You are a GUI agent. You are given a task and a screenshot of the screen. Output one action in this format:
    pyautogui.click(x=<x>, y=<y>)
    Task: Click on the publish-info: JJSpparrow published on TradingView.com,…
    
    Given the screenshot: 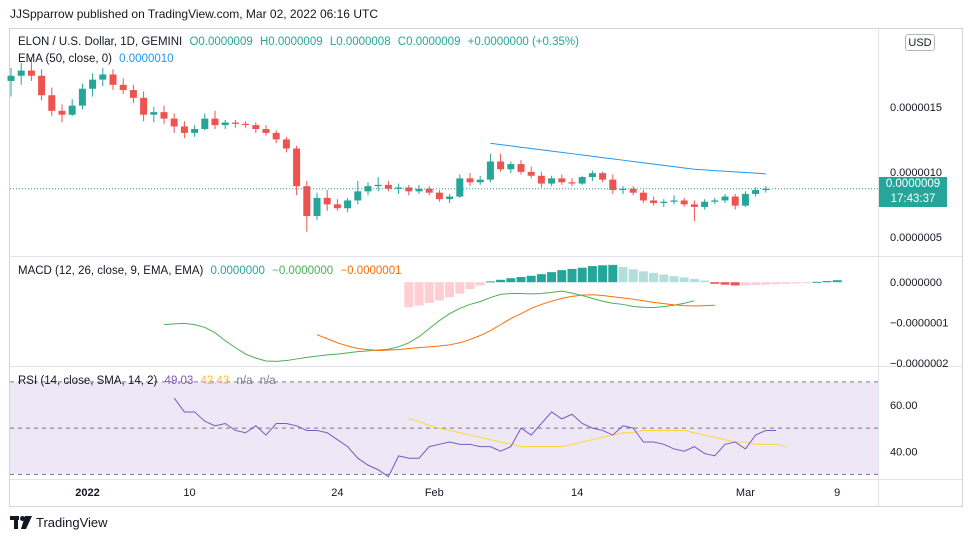 What is the action you would take?
    pyautogui.click(x=194, y=14)
    